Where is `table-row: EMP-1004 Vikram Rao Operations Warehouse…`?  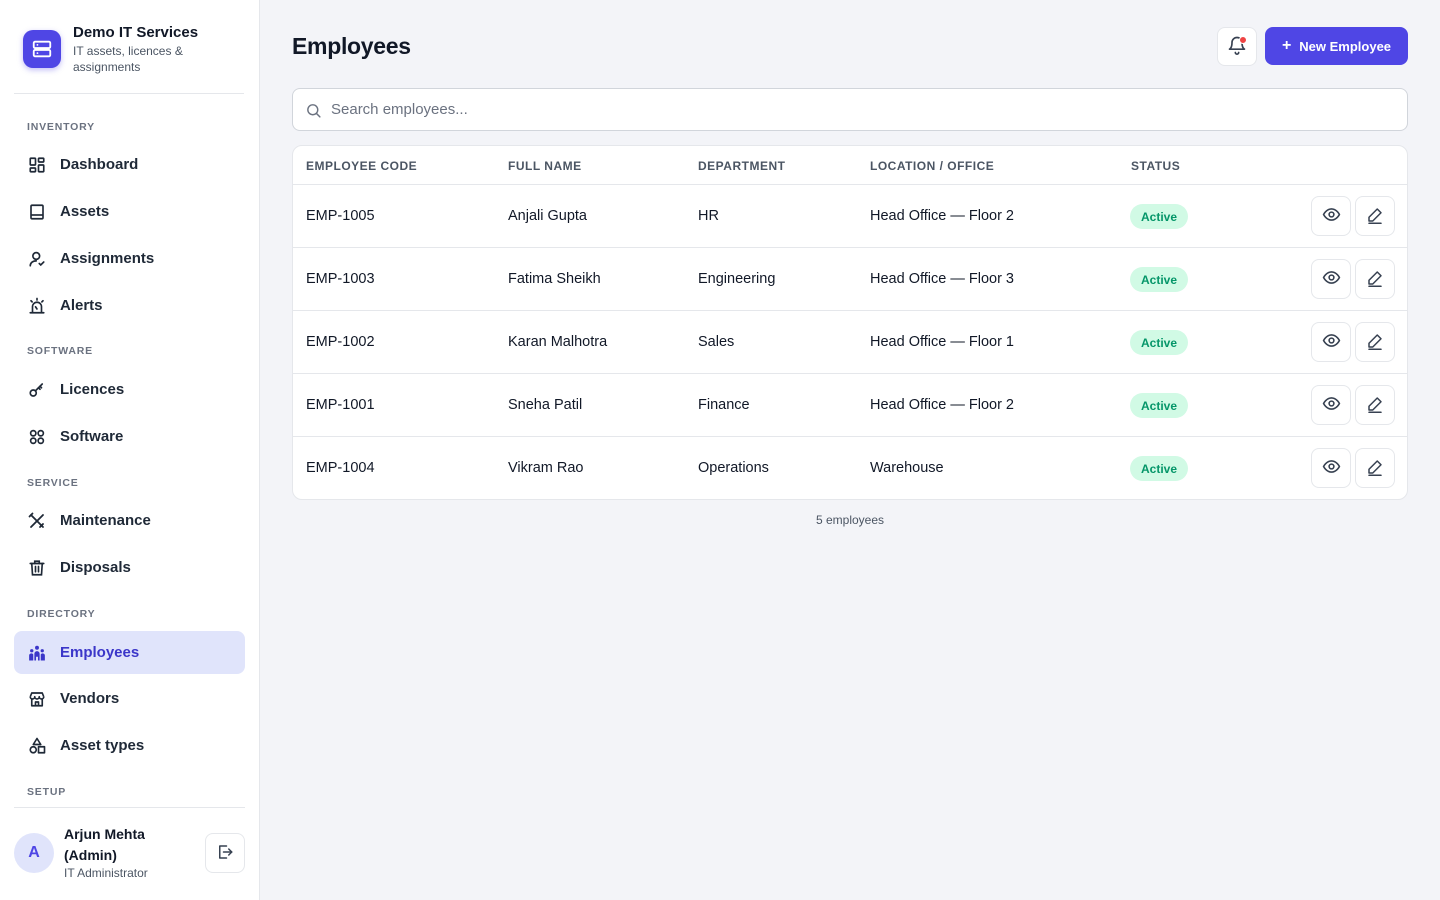 table-row: EMP-1004 Vikram Rao Operations Warehouse… is located at coordinates (850, 468).